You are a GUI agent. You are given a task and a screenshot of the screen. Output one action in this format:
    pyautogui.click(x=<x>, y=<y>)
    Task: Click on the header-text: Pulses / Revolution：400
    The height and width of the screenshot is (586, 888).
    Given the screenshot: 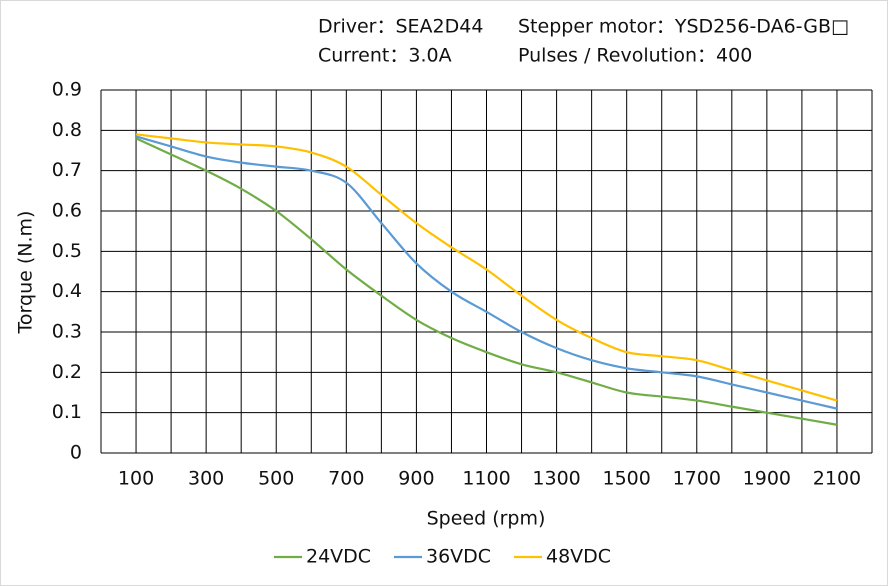 What is the action you would take?
    pyautogui.click(x=635, y=56)
    